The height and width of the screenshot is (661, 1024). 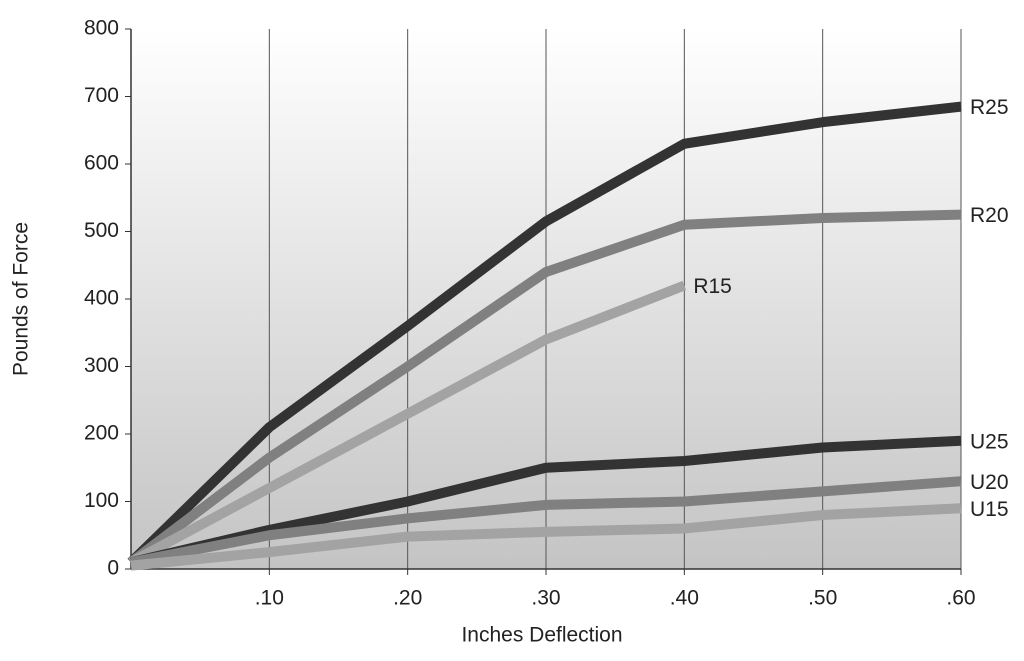 I want to click on y-tick-label: 400, so click(x=101, y=298).